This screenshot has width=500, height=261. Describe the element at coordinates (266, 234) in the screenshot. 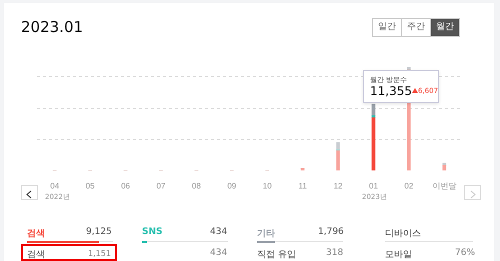

I see `text: 기타` at that location.